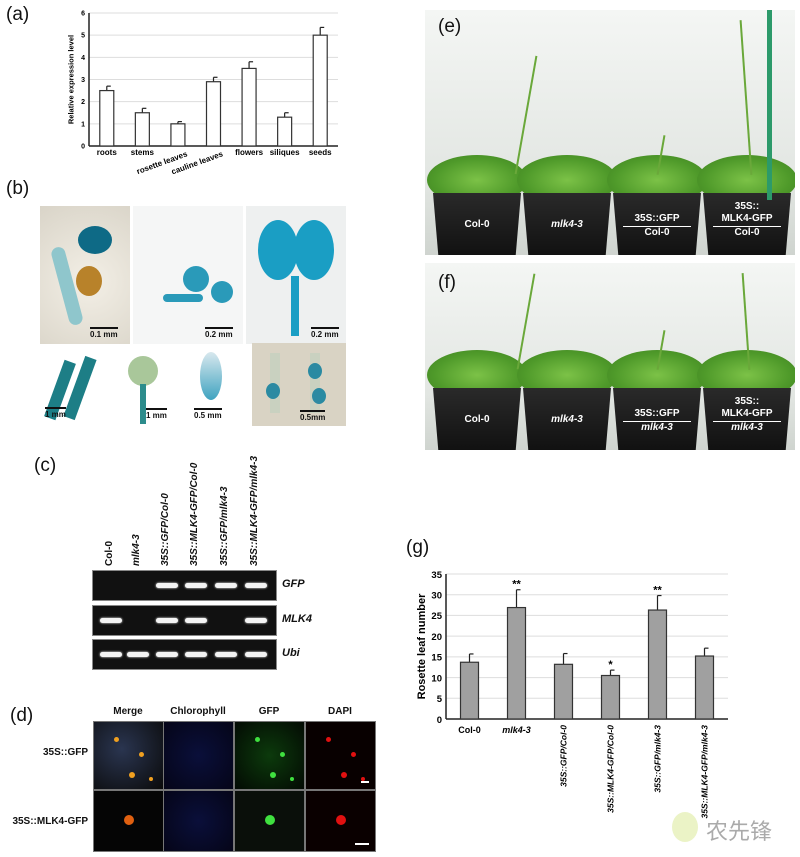 The image size is (800, 857). I want to click on y-tick-label: 35, so click(436, 575).